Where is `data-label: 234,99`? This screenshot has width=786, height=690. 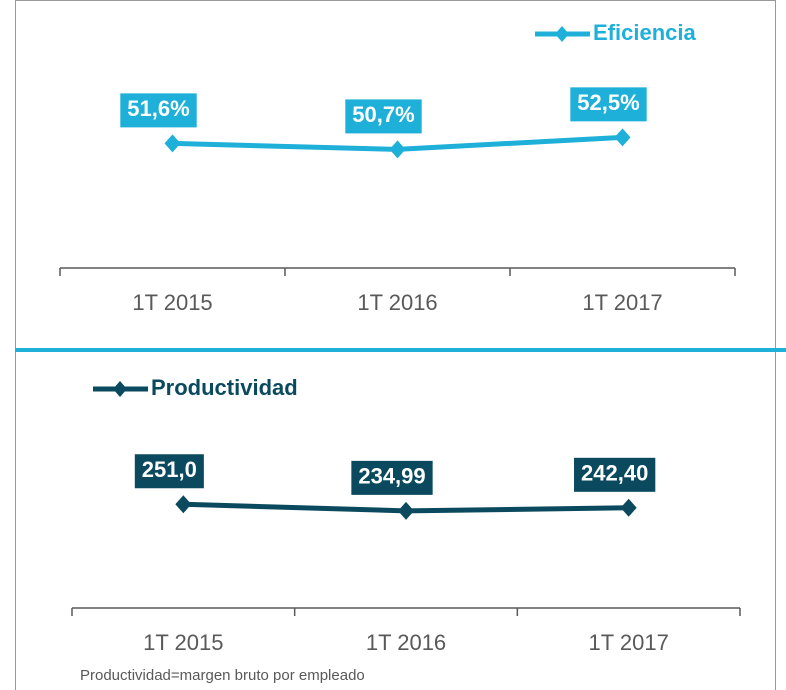 data-label: 234,99 is located at coordinates (391, 476).